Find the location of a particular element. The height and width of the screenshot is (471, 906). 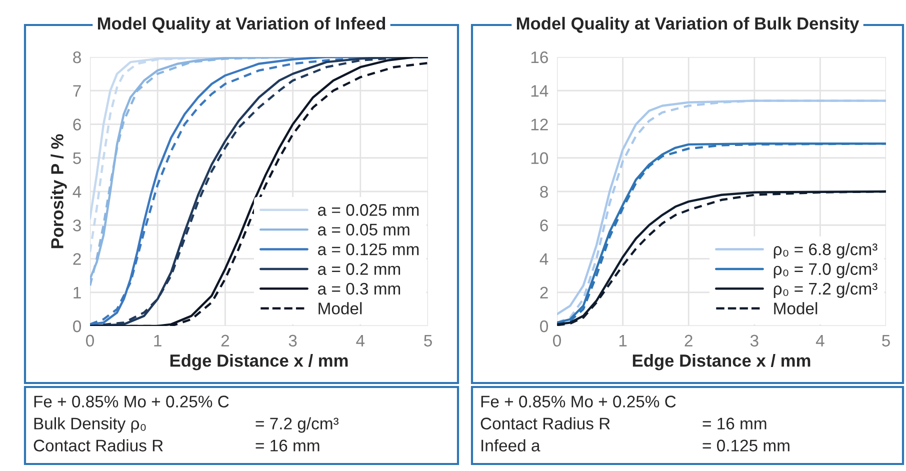

text: Bulk Density ρ₀ is located at coordinates (90, 425).